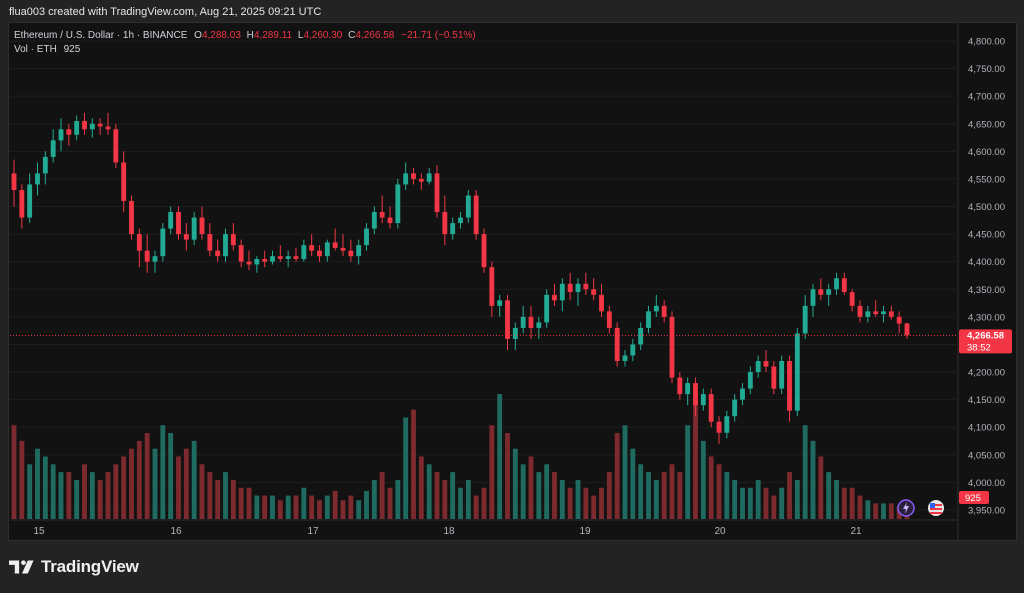  What do you see at coordinates (352, 35) in the screenshot?
I see `close-label: C` at bounding box center [352, 35].